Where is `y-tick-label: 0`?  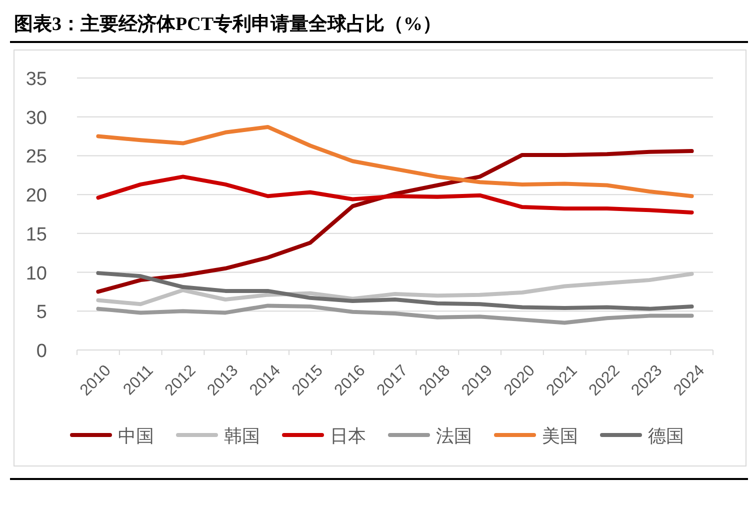 y-tick-label: 0 is located at coordinates (41, 351).